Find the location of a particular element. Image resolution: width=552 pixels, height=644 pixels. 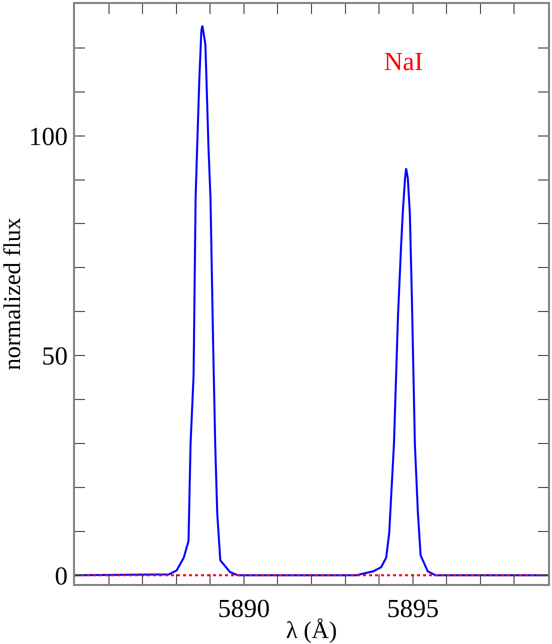

y-tick-label: 50 is located at coordinates (55, 356).